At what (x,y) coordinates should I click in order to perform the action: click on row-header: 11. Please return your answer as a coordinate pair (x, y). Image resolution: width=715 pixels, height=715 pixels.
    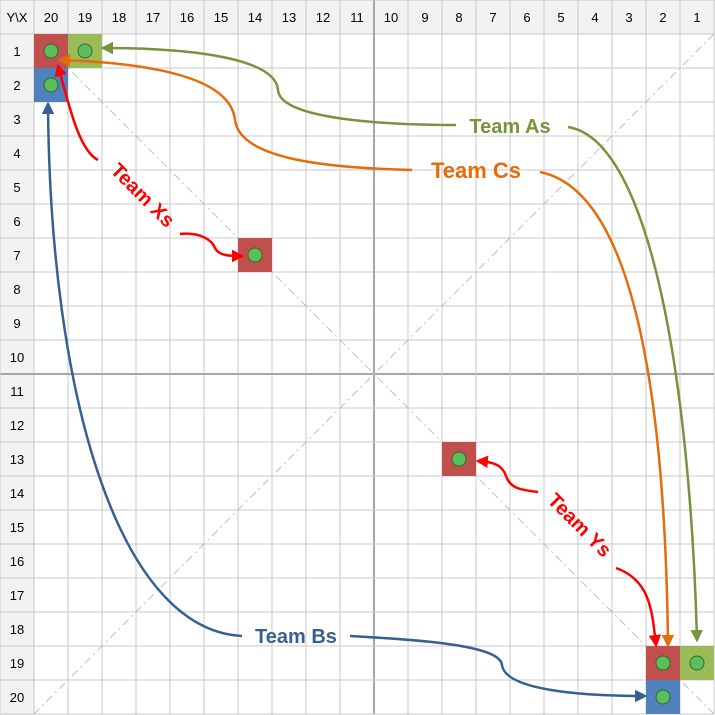
    Looking at the image, I should click on (17, 391).